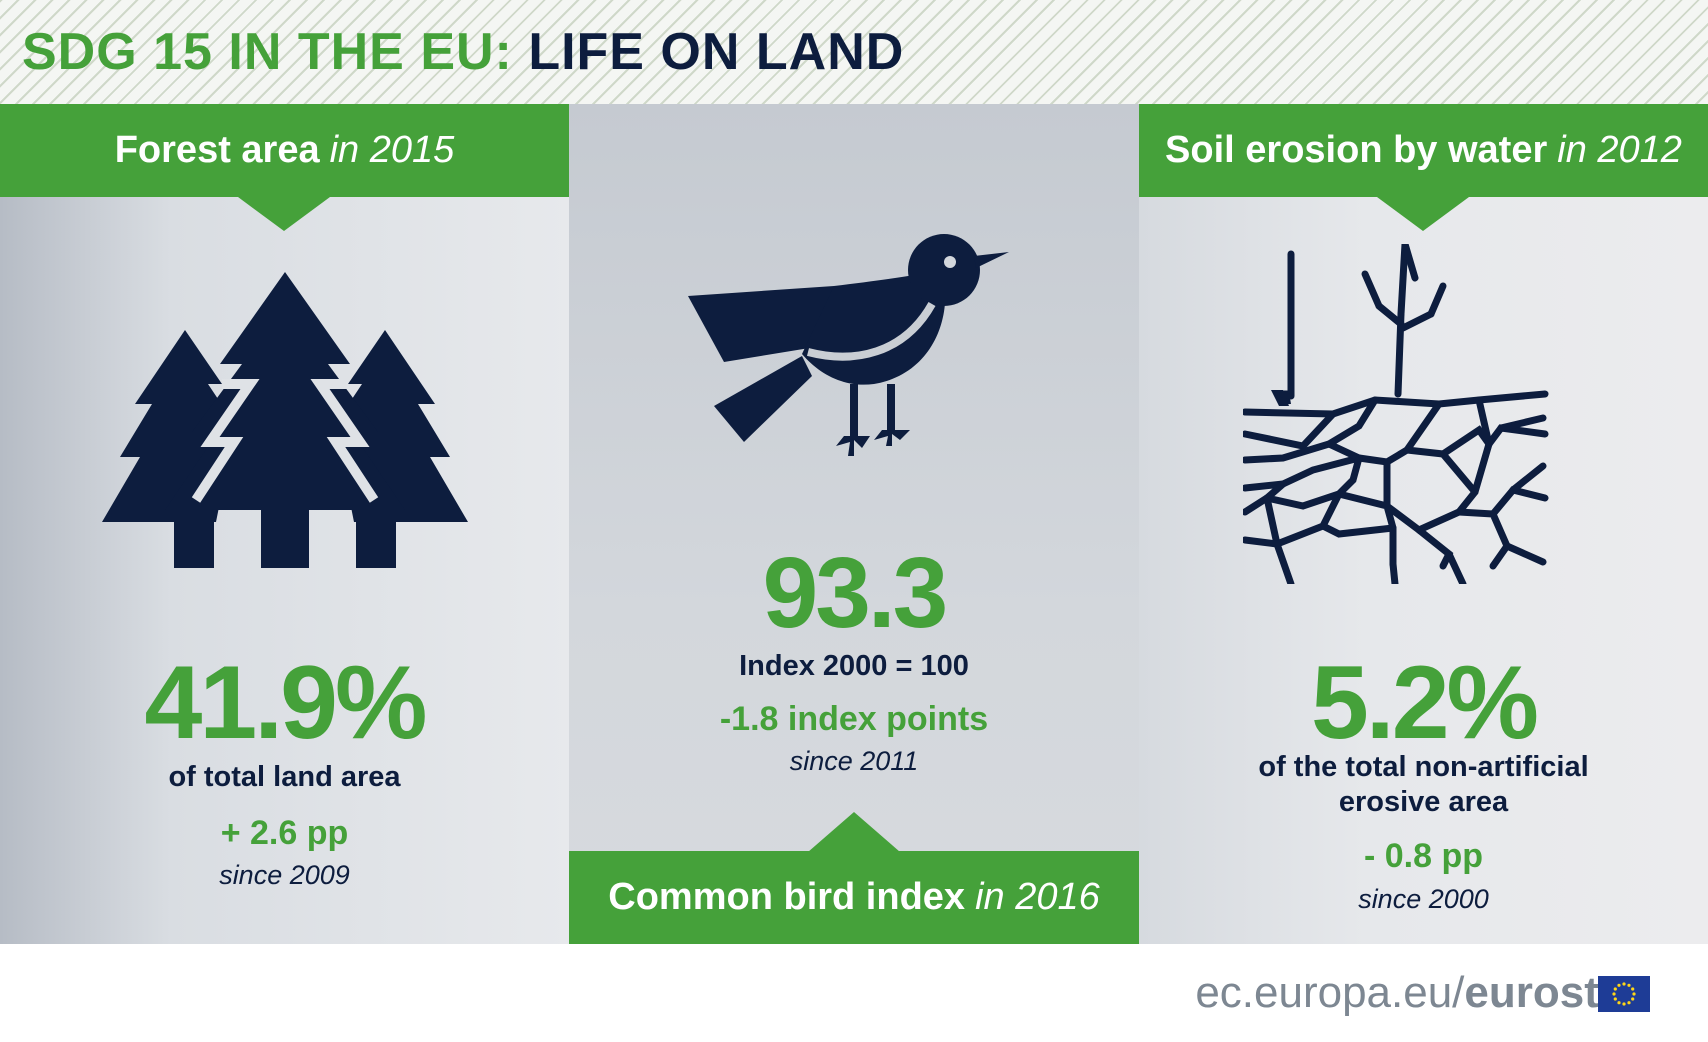 The height and width of the screenshot is (1042, 1708). Describe the element at coordinates (1423, 802) in the screenshot. I see `soil-description-2: erosive area` at that location.